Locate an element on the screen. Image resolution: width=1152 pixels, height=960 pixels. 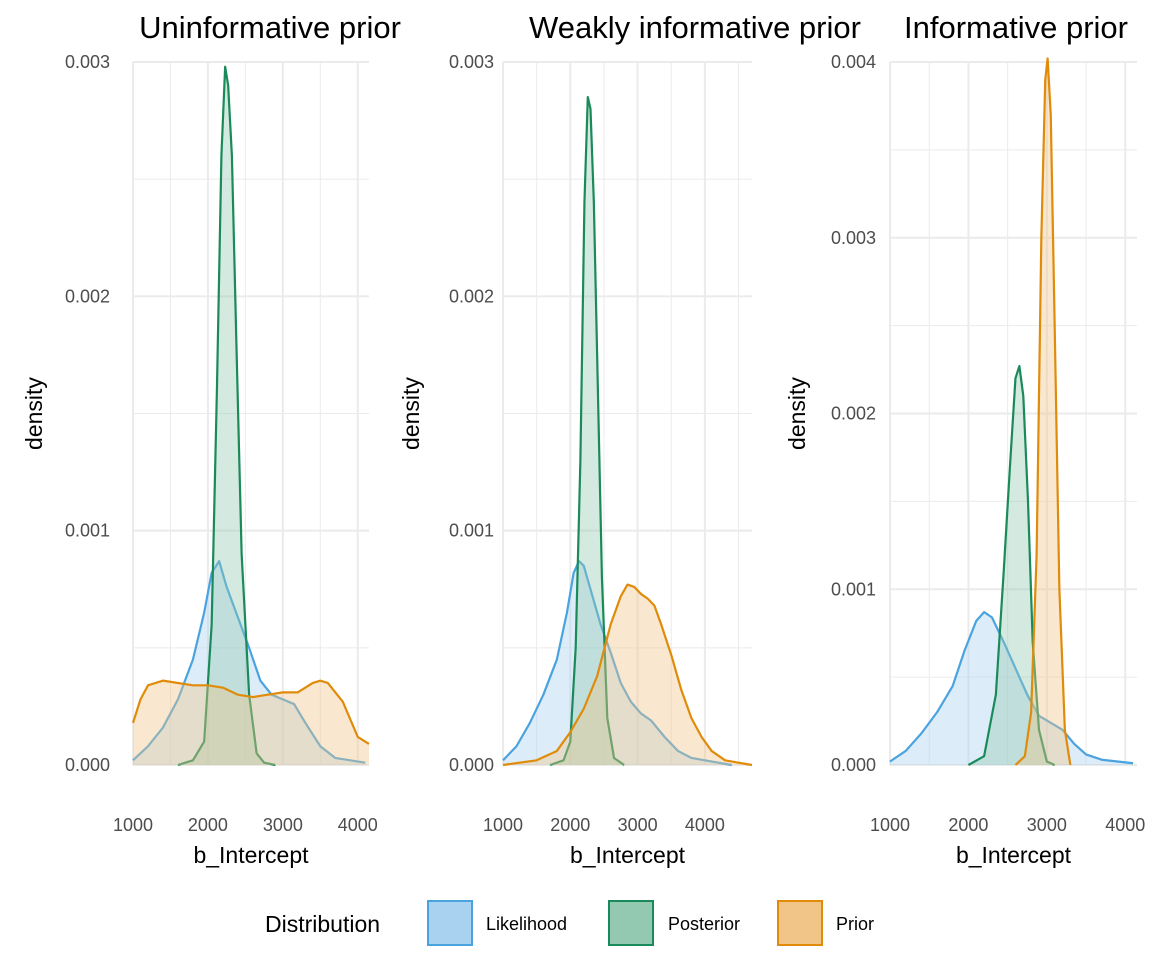
legend-entry-posterior: Posterior is located at coordinates (674, 923).